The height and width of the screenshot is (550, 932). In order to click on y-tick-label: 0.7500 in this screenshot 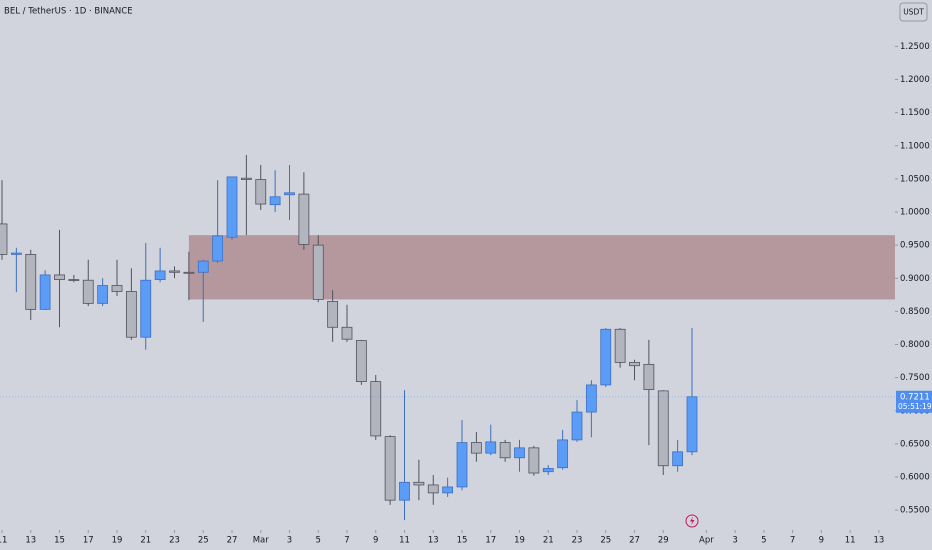, I will do `click(915, 378)`.